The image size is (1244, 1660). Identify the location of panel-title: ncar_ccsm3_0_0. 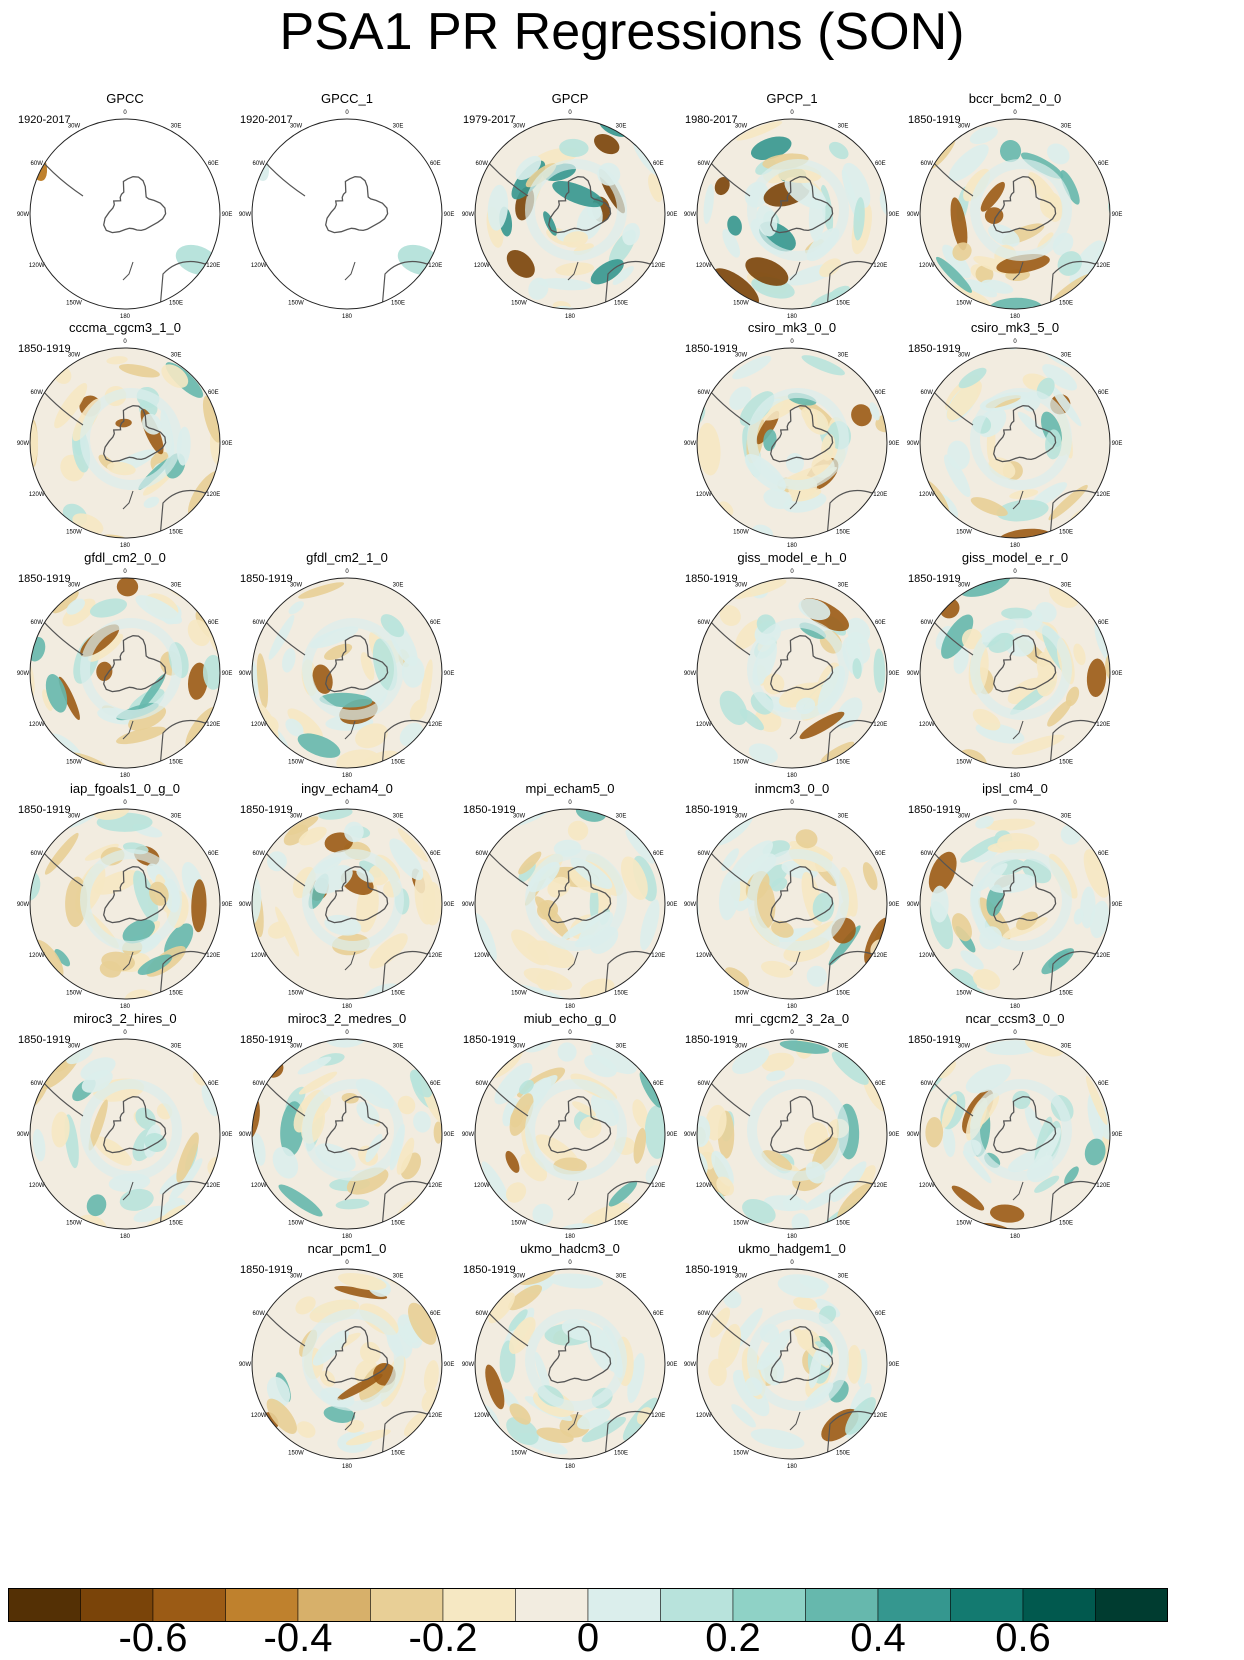
(1015, 1018).